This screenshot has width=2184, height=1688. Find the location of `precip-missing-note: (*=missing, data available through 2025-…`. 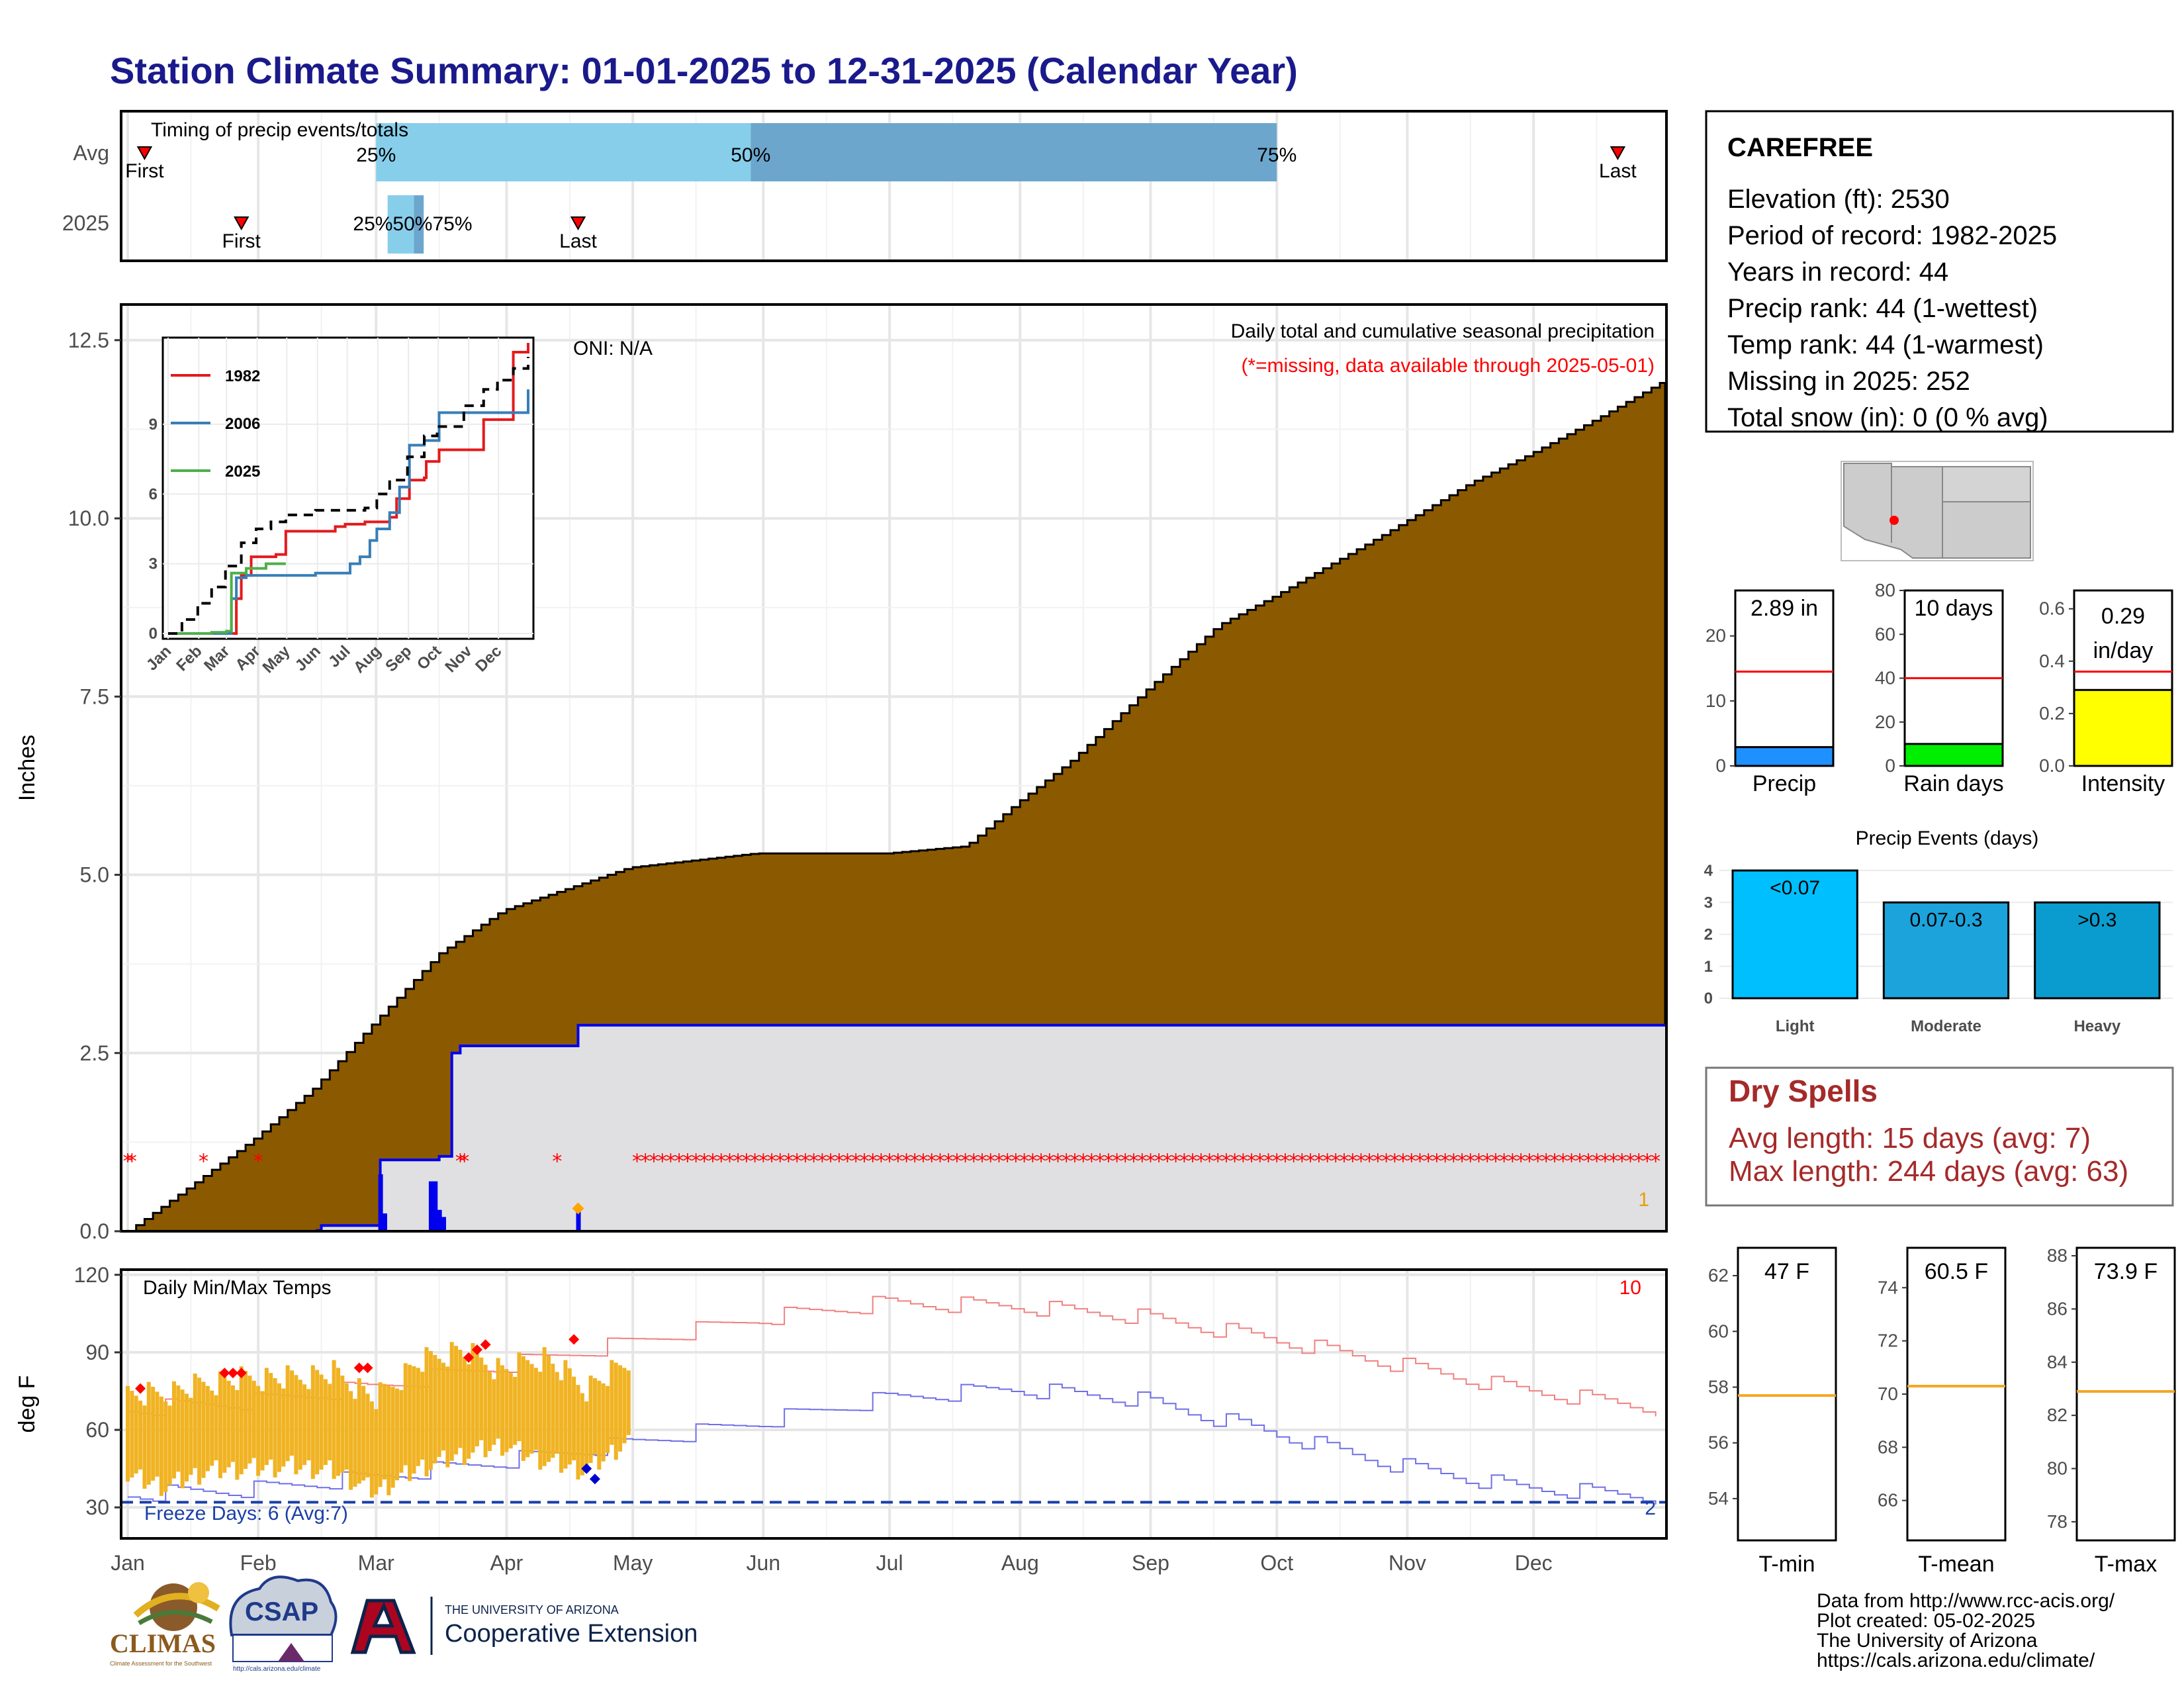

precip-missing-note: (*=missing, data available through 2025-… is located at coordinates (1448, 366).